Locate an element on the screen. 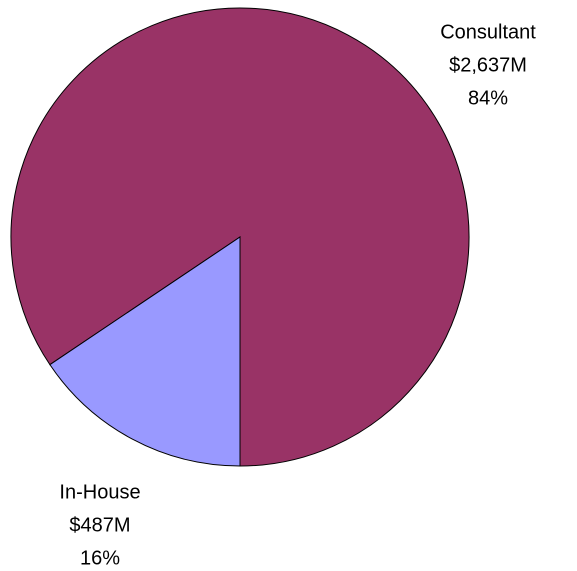 The image size is (577, 571). slice-name: In-House is located at coordinates (99, 492).